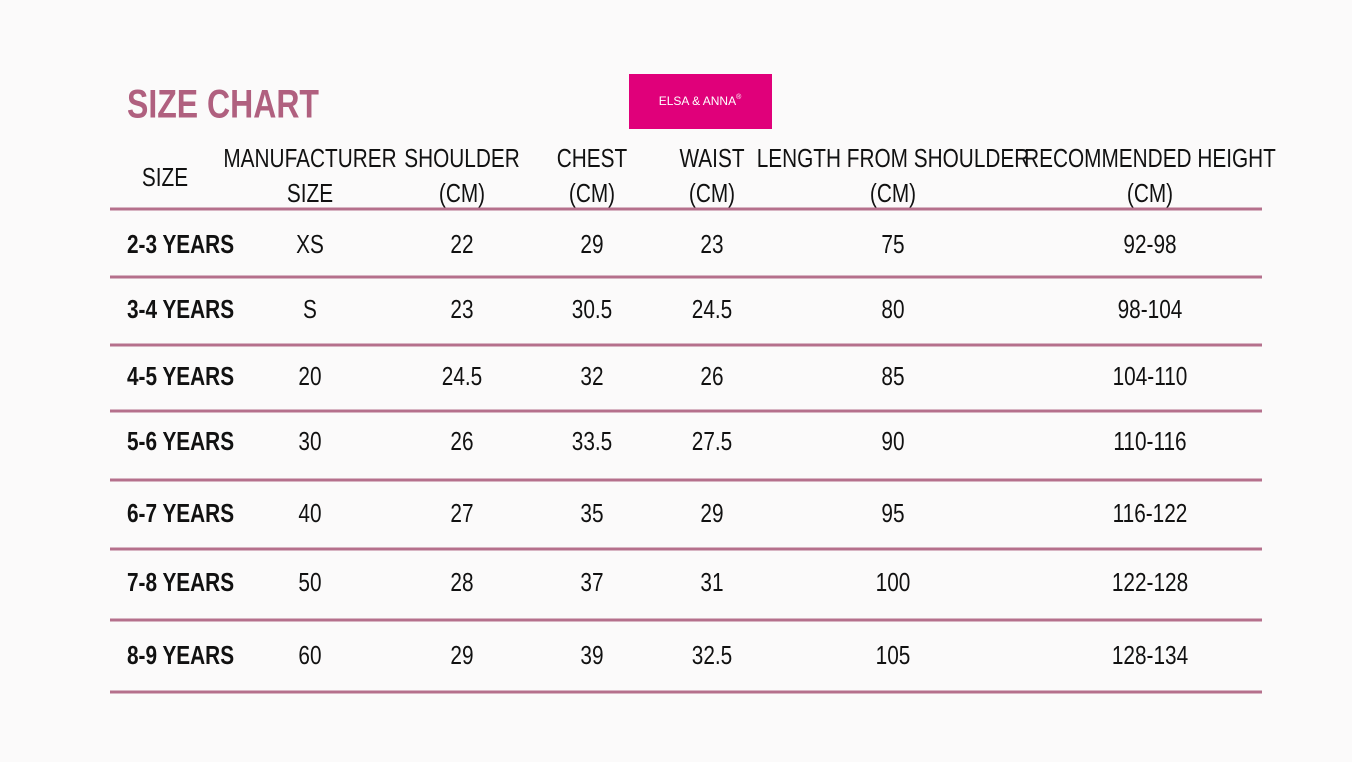  I want to click on cell: 27.5, so click(712, 441).